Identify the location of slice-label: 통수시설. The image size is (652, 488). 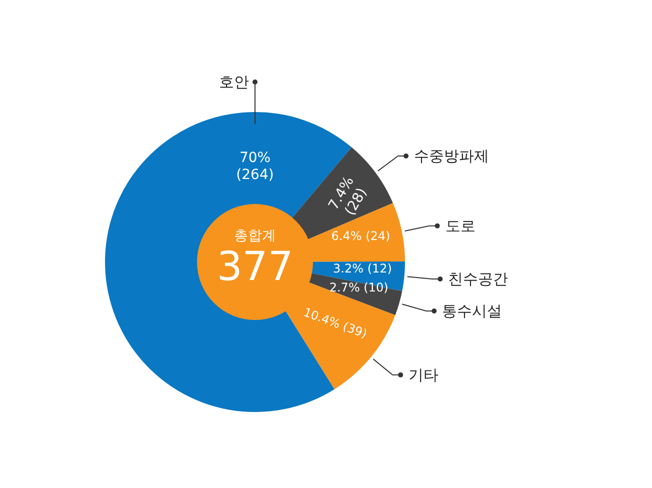
(472, 311).